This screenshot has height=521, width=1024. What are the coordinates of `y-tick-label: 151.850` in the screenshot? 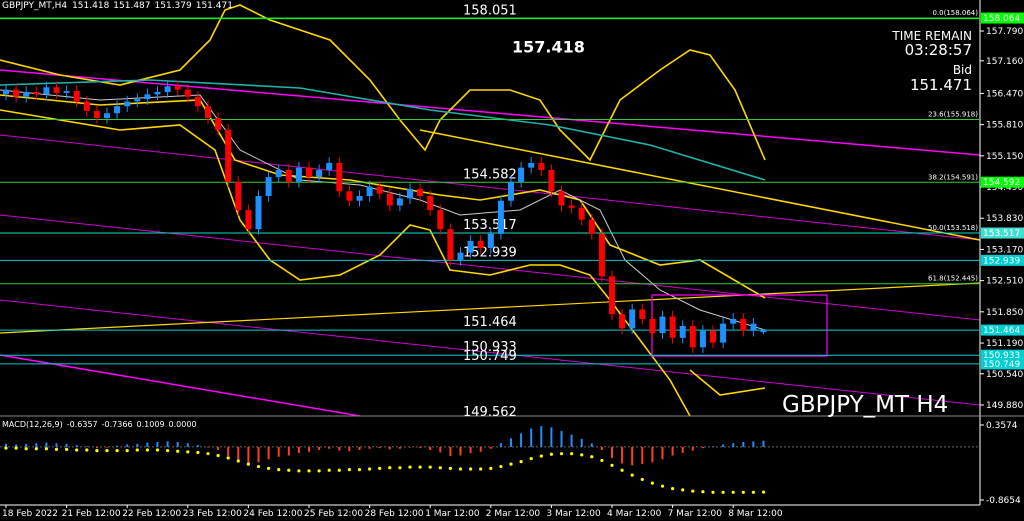 It's located at (1004, 313).